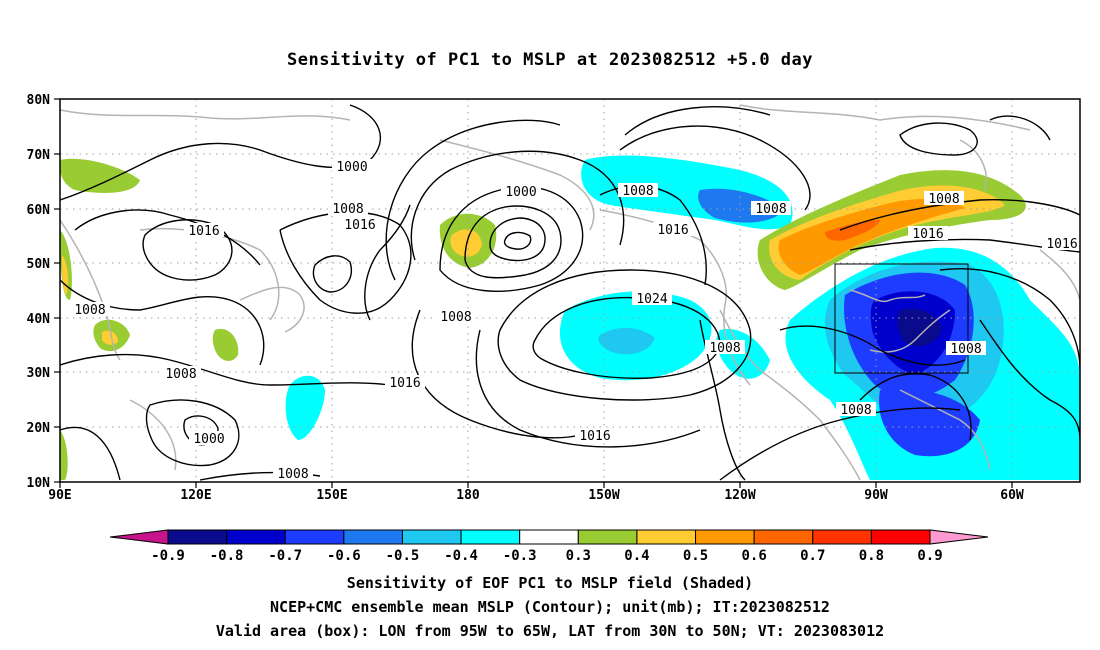  I want to click on lat-label: 30N, so click(39, 373).